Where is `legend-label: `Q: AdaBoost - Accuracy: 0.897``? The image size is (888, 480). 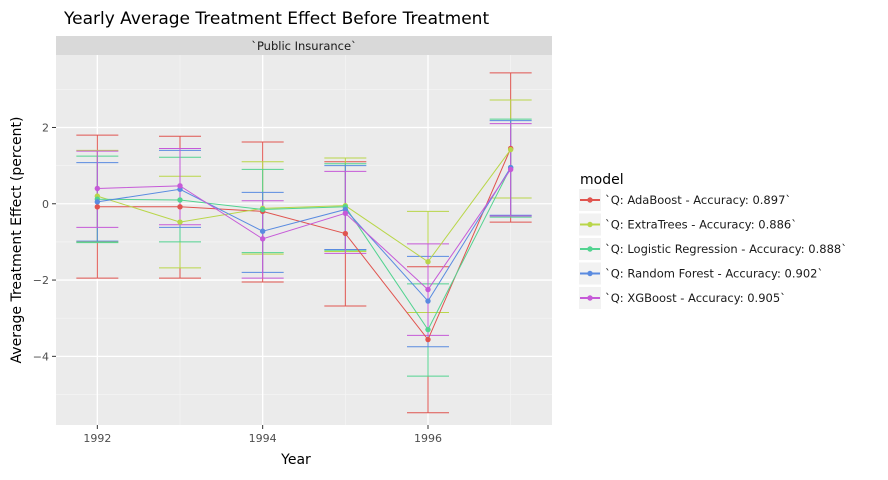
legend-label: `Q: AdaBoost - Accuracy: 0.897` is located at coordinates (698, 200).